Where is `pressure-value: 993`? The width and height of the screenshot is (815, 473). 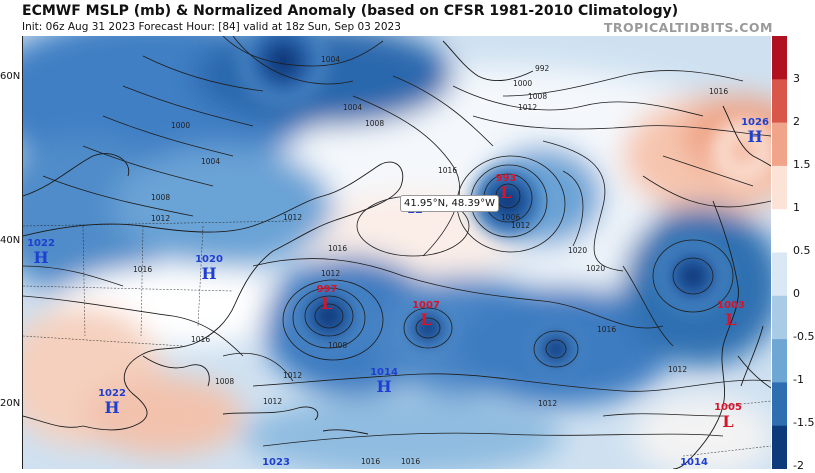 pressure-value: 993 is located at coordinates (506, 178).